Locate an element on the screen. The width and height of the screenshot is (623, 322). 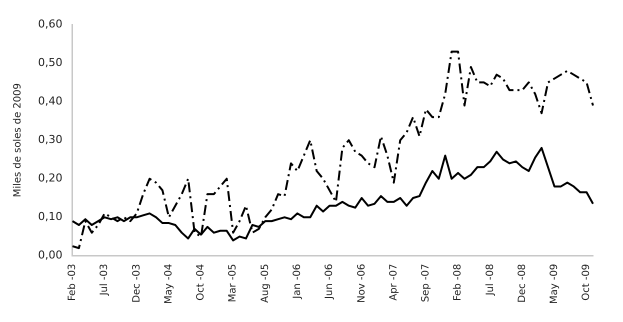
x-tick-label: Oct -04 is located at coordinates (201, 282).